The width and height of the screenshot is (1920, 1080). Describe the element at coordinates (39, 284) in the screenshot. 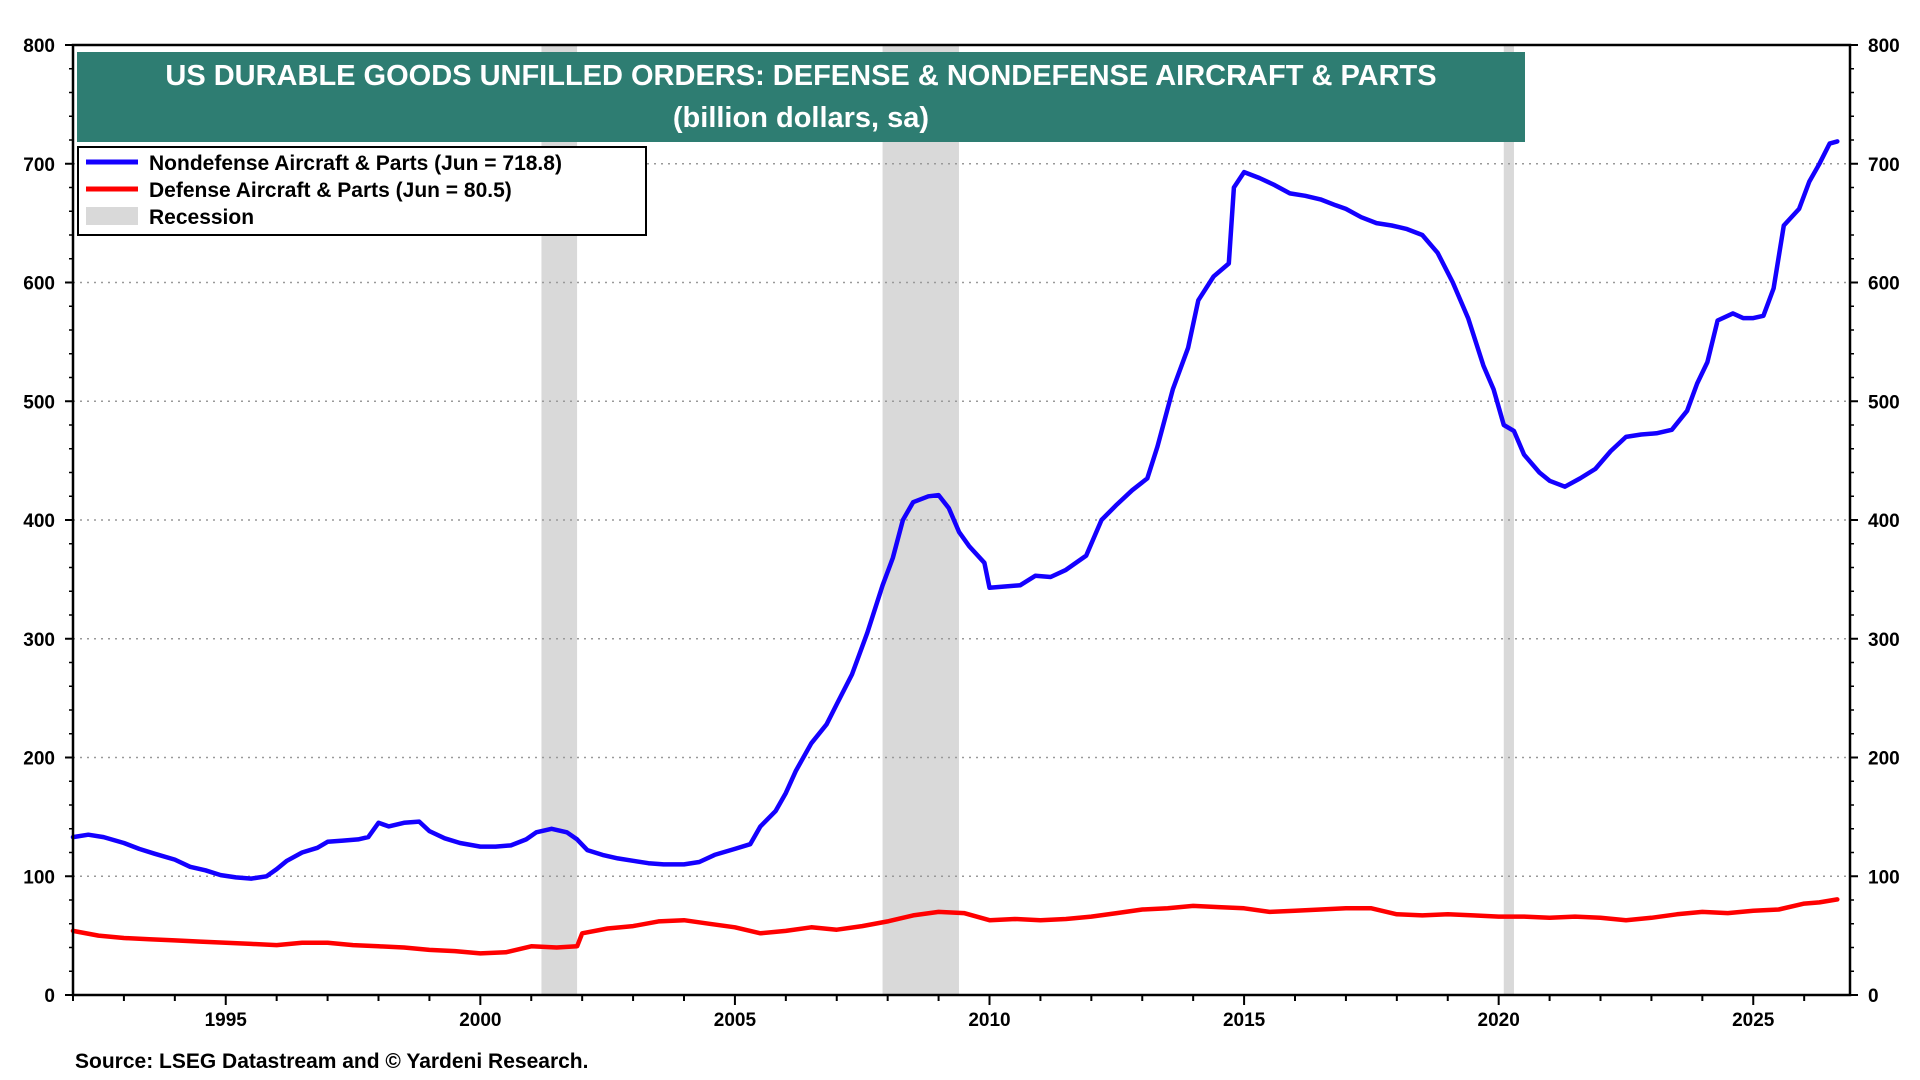

I see `y-tick-label-left-600: 600` at that location.